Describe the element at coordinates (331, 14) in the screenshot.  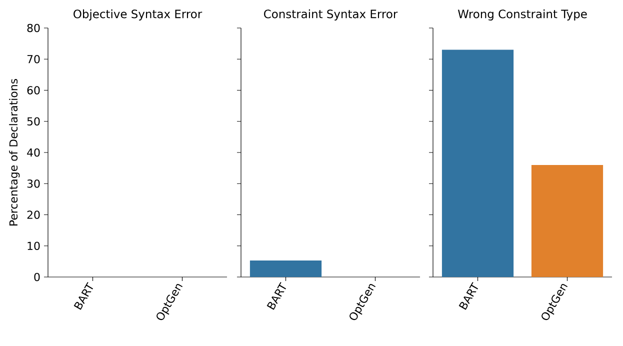
I see `chart-title: Constraint Syntax Error` at that location.